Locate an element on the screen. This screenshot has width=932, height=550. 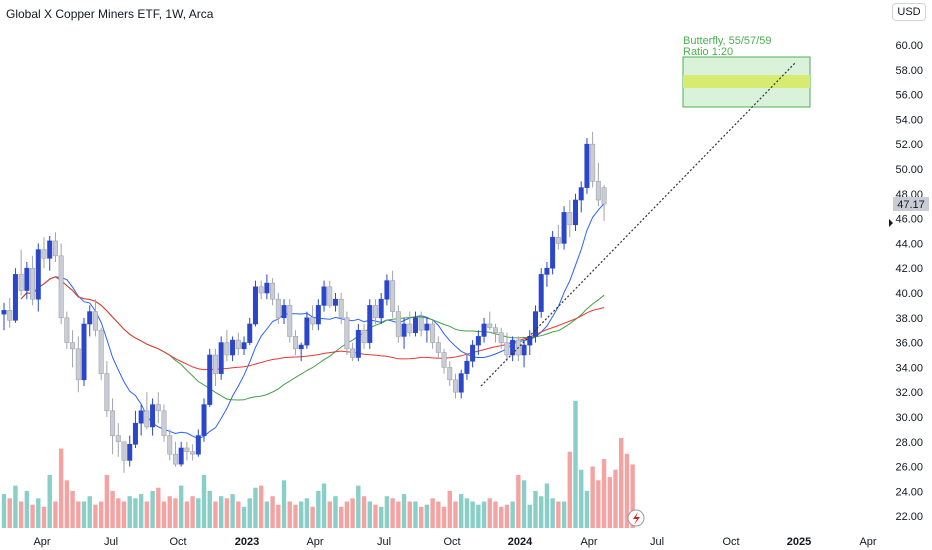
last-price-box is located at coordinates (911, 204).